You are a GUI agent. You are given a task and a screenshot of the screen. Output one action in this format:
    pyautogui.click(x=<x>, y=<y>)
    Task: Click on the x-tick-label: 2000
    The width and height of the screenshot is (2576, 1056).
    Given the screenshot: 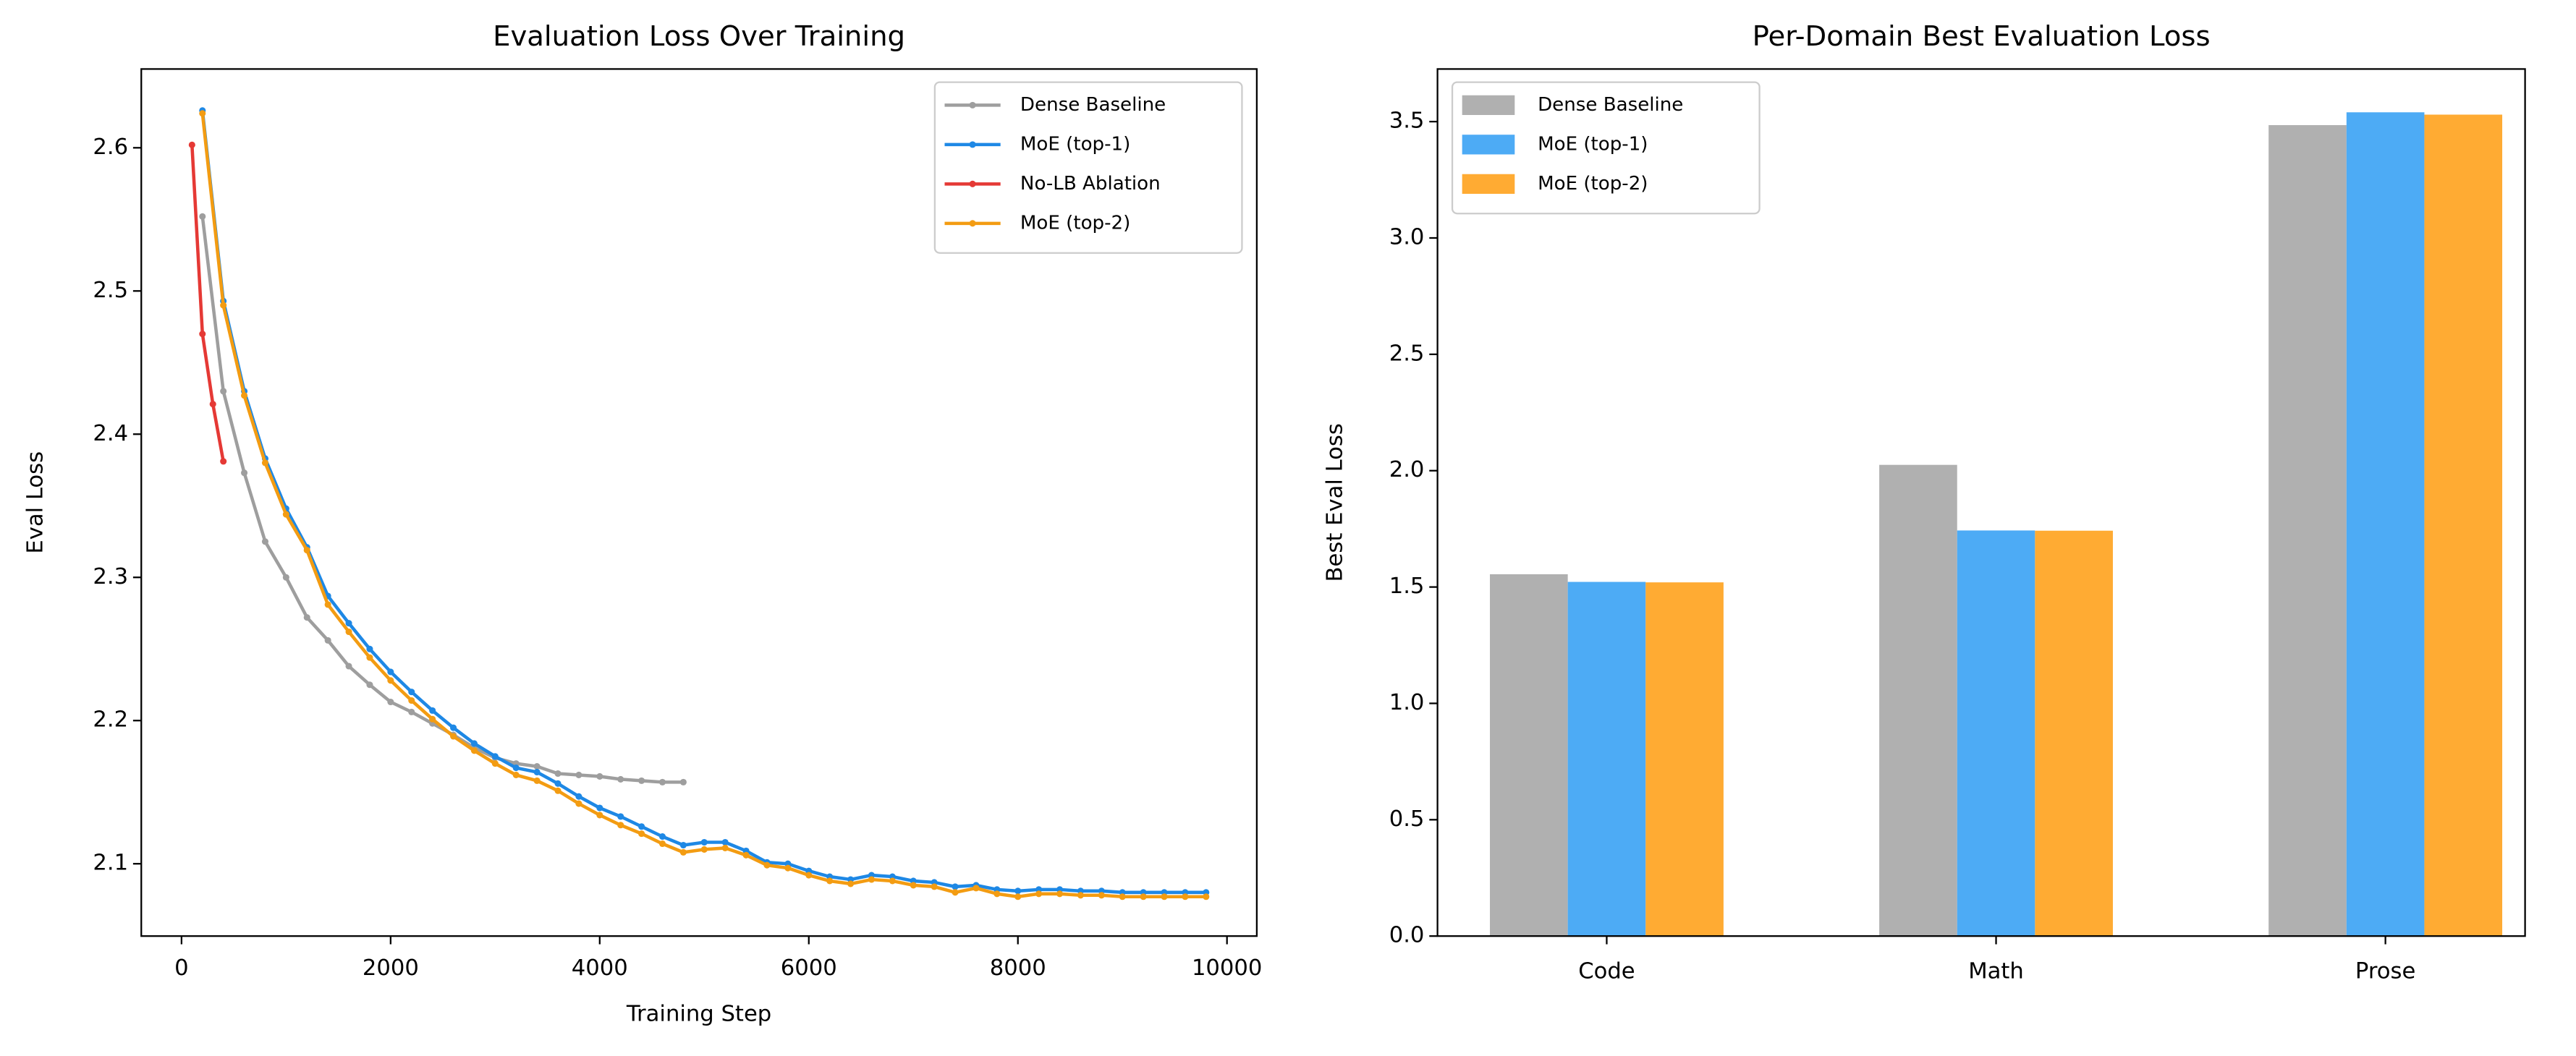 What is the action you would take?
    pyautogui.click(x=391, y=968)
    